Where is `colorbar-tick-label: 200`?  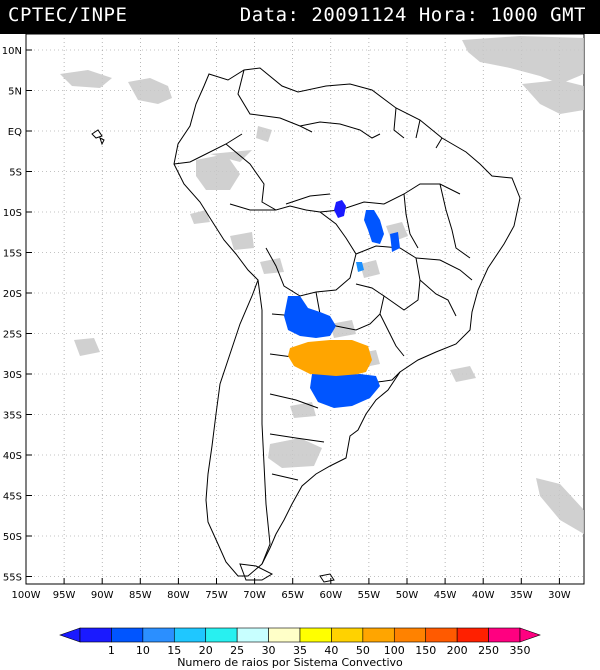
colorbar-tick-label: 200 is located at coordinates (457, 650).